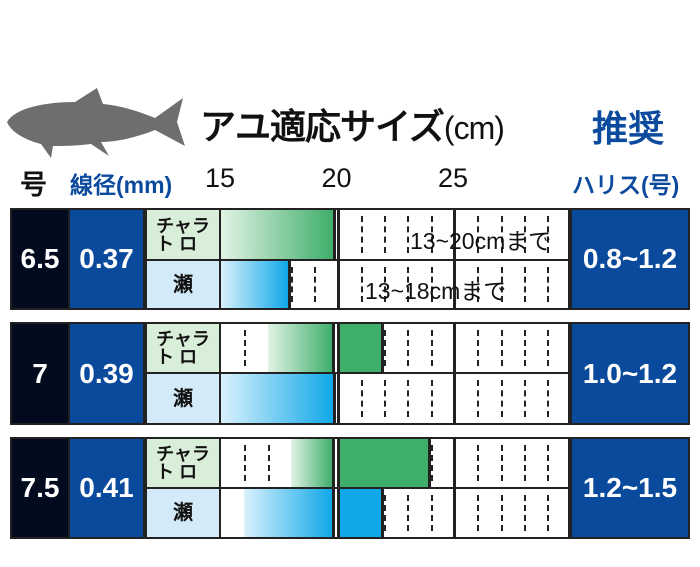 The width and height of the screenshot is (700, 567). Describe the element at coordinates (33, 185) in the screenshot. I see `gou-header: 号` at that location.